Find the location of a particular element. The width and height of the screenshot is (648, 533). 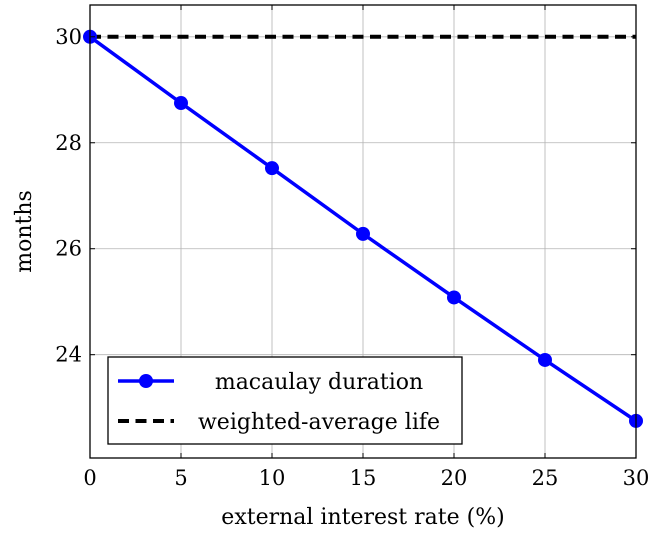

y-tick-label: 26 is located at coordinates (68, 249).